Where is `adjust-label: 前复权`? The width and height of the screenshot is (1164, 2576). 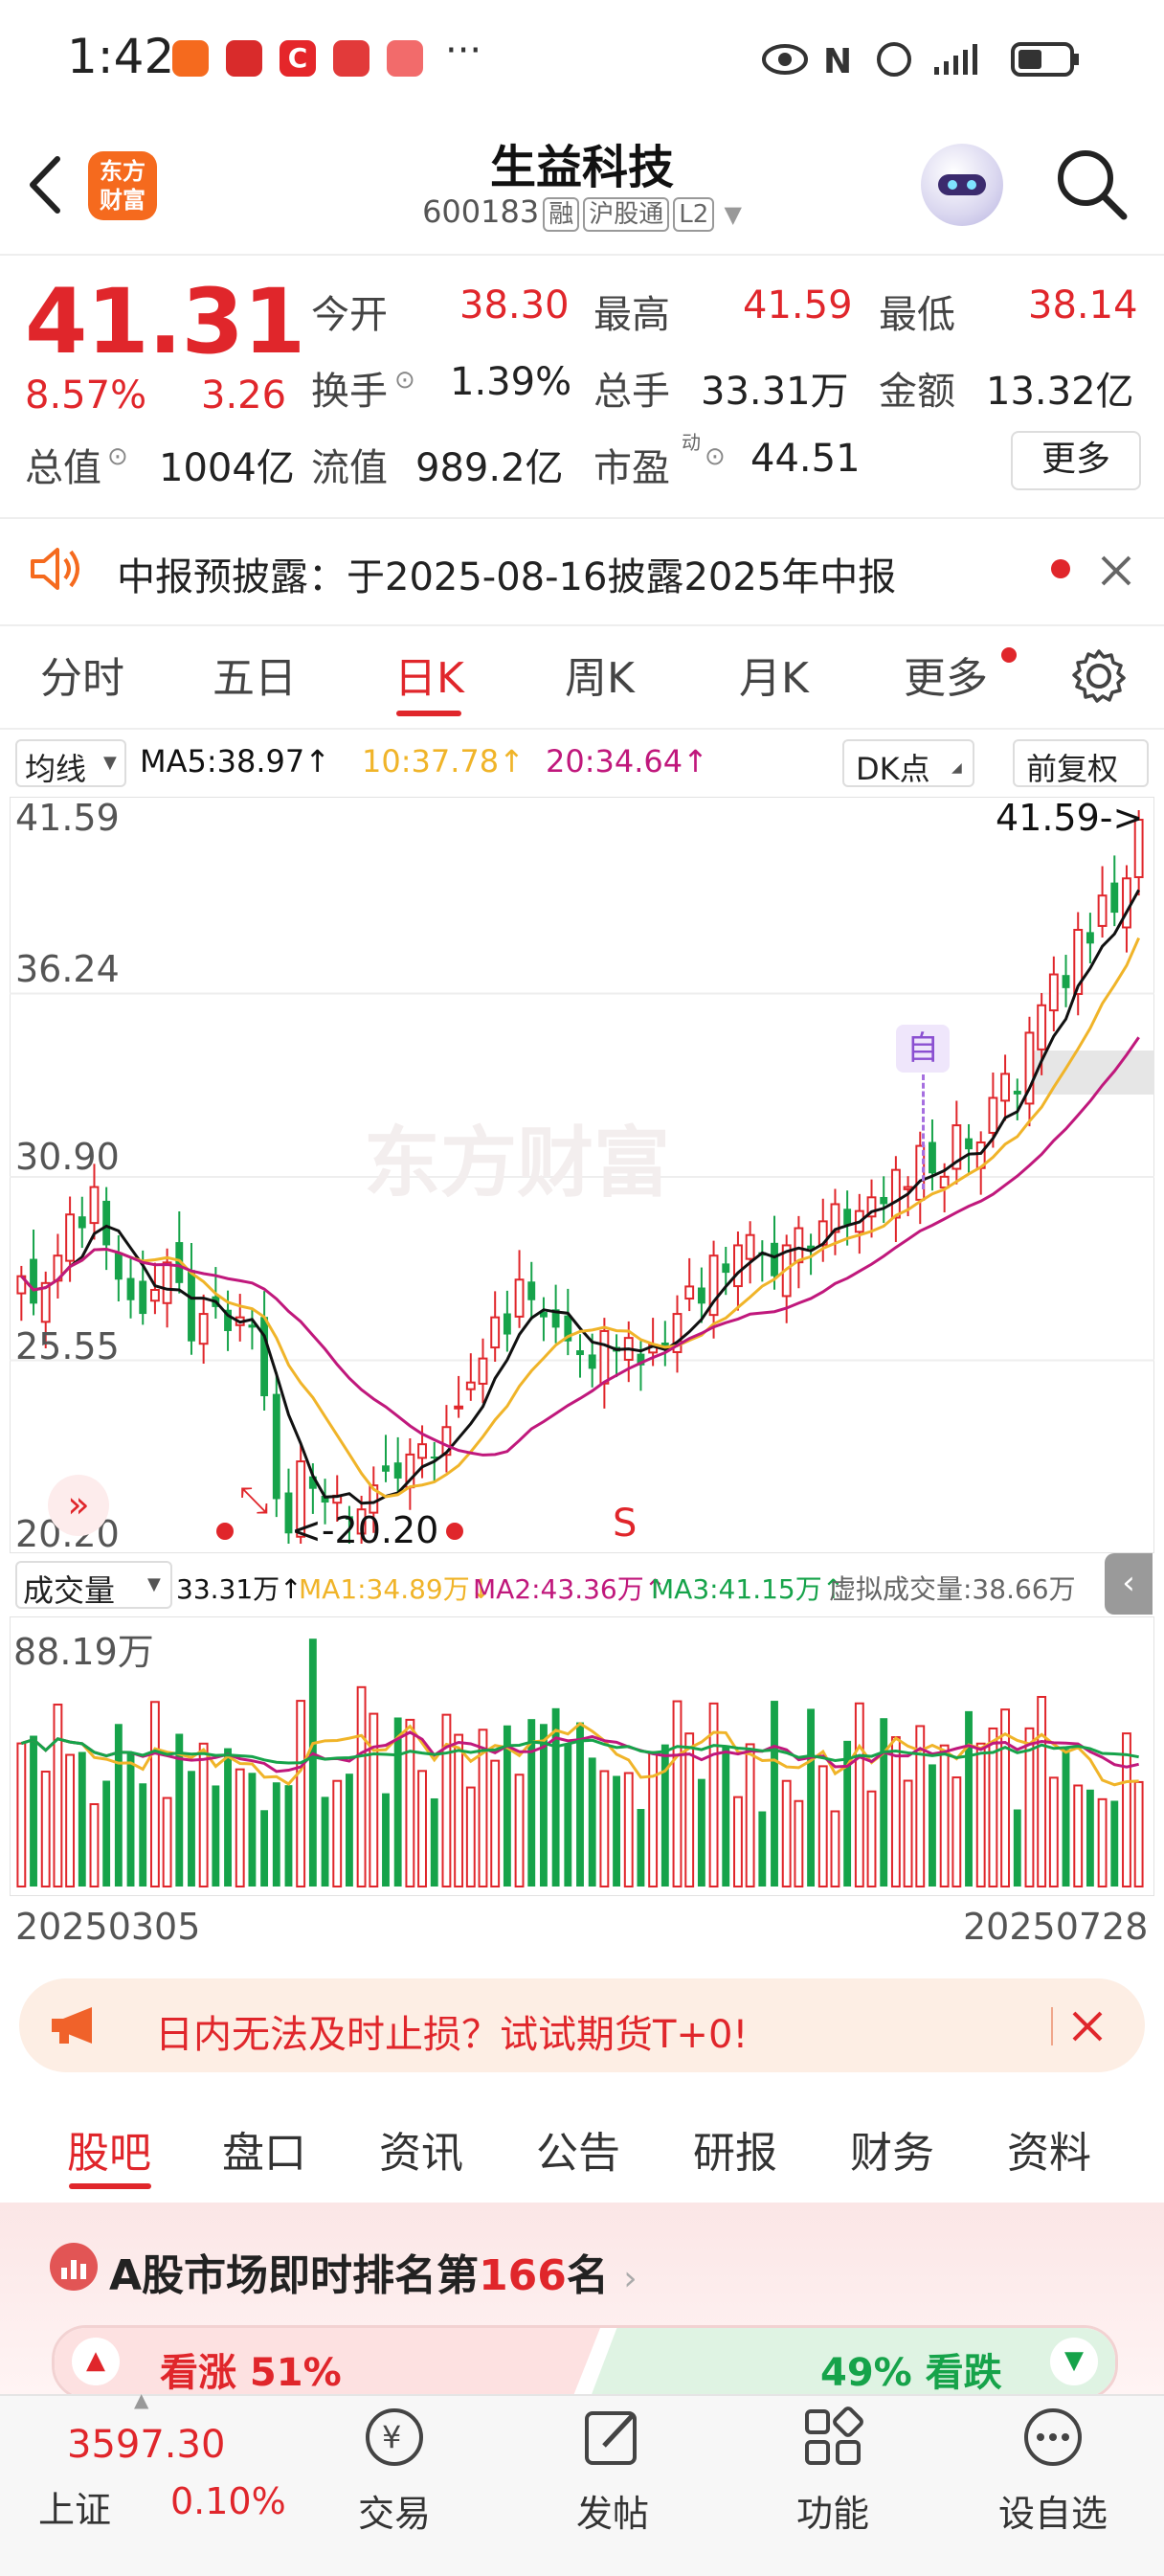 adjust-label: 前复权 is located at coordinates (1073, 769).